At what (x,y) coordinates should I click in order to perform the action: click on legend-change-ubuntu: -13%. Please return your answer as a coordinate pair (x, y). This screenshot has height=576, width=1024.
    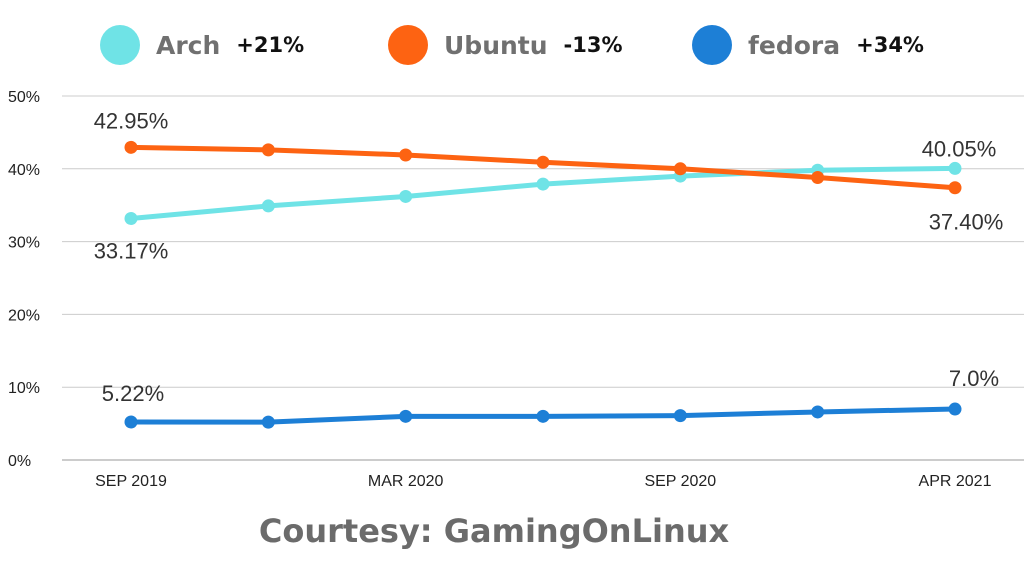
    Looking at the image, I should click on (593, 45).